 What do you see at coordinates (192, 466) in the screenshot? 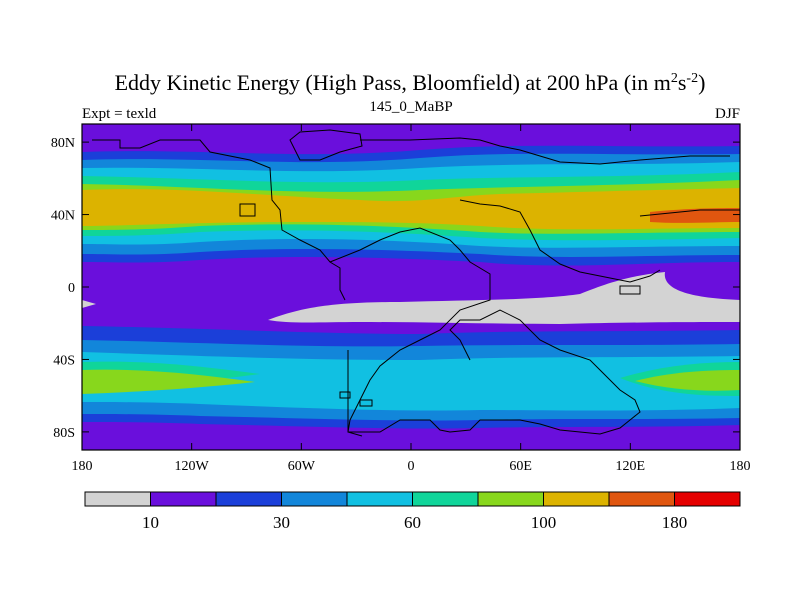
I see `x-tick-label: 120W` at bounding box center [192, 466].